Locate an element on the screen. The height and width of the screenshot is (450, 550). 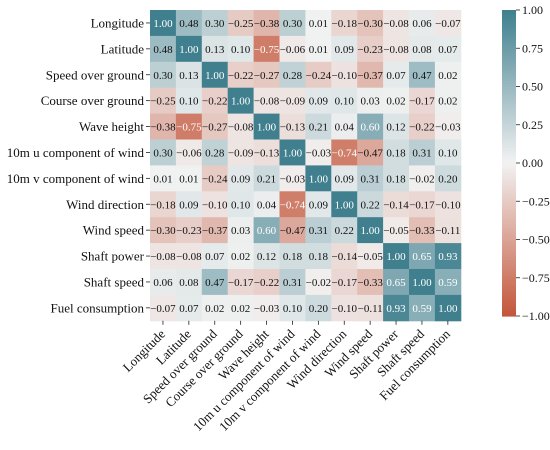
cell-value-label: −0.13 is located at coordinates (267, 153).